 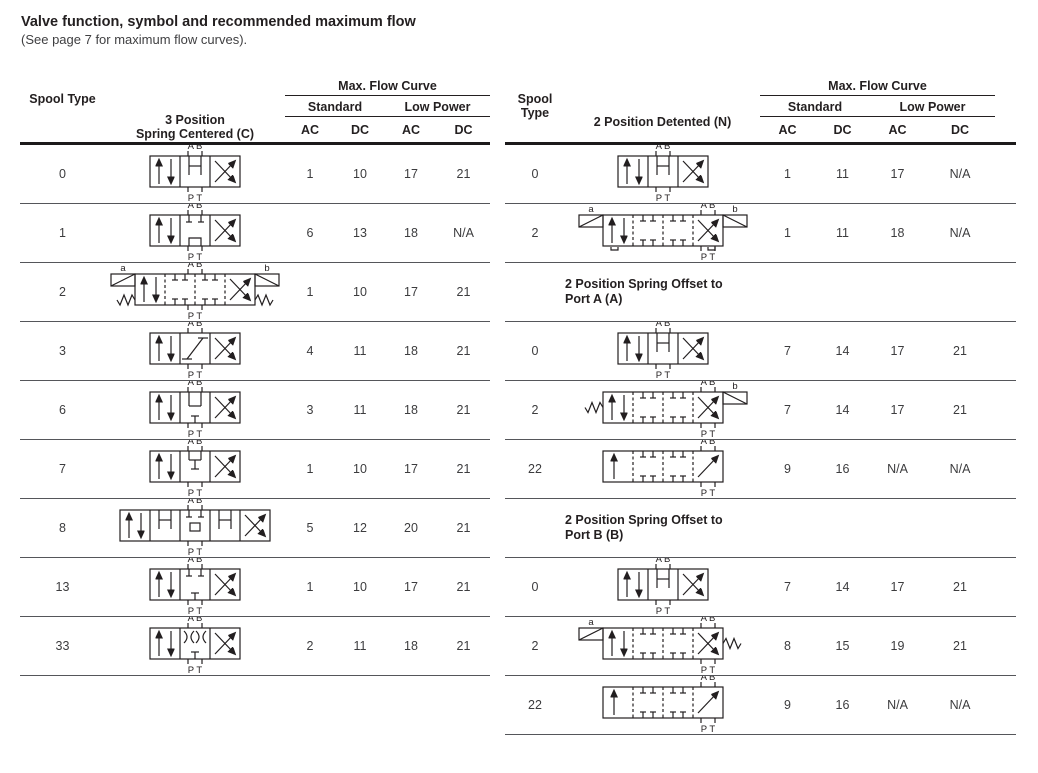 I want to click on spool-type-cell: 0, so click(x=535, y=587).